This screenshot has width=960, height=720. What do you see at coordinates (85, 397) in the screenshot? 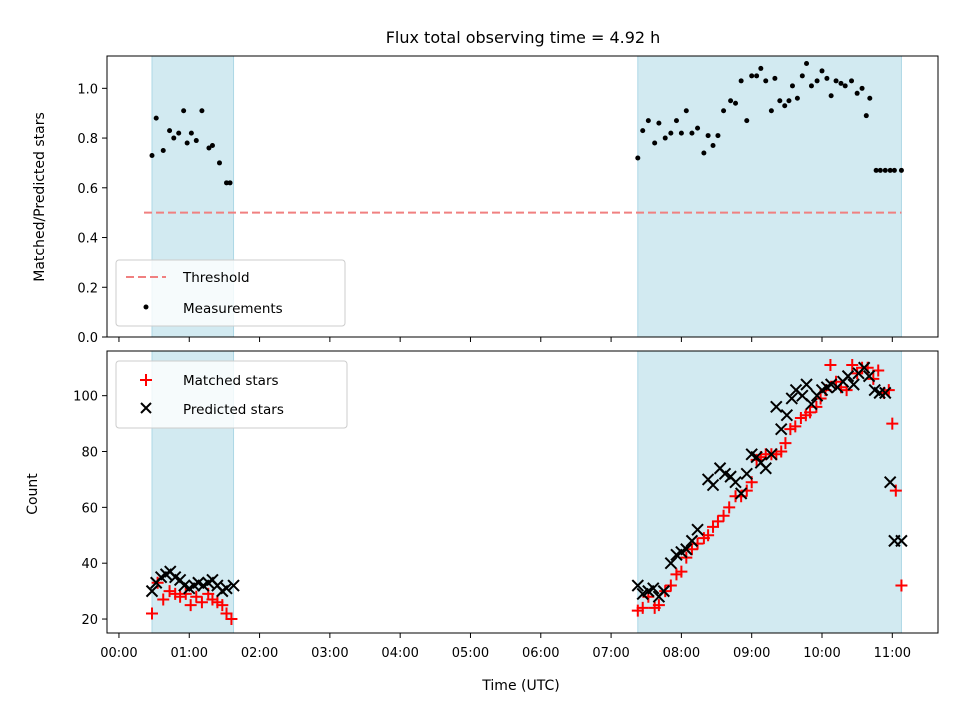
I see `bottom-y-tick-label: 100` at bounding box center [85, 397].